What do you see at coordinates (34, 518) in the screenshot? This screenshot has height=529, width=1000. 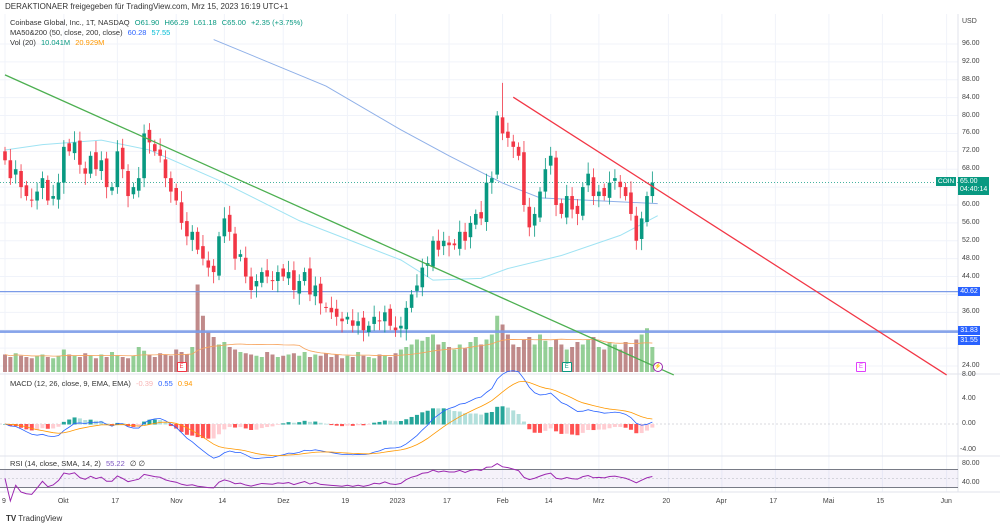 I see `tradingview-logo: TV TradingView` at bounding box center [34, 518].